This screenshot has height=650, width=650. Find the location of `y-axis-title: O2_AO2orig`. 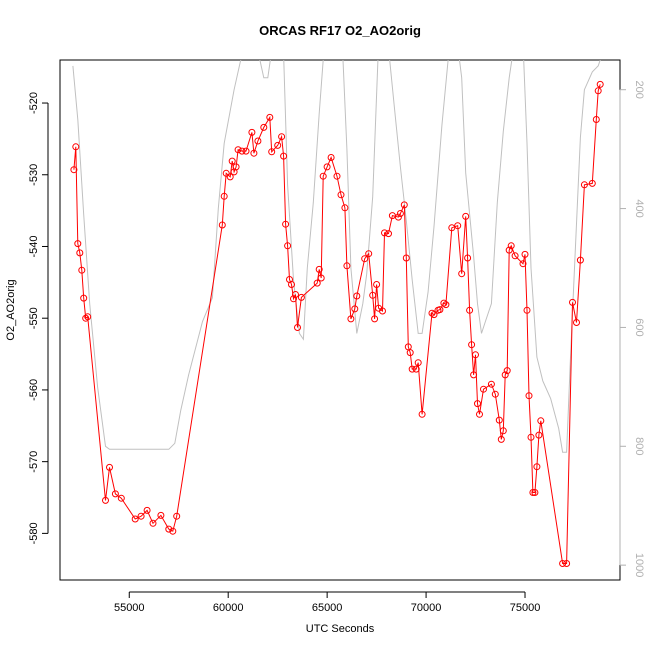

y-axis-title: O2_AO2orig is located at coordinates (11, 309).